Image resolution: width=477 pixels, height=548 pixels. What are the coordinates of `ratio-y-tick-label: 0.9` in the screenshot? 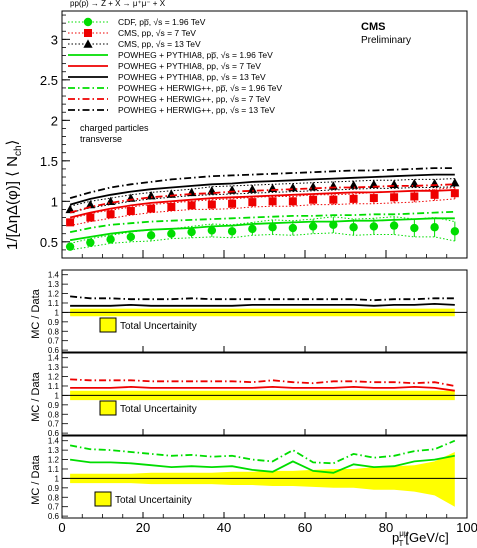 It's located at (54, 488).